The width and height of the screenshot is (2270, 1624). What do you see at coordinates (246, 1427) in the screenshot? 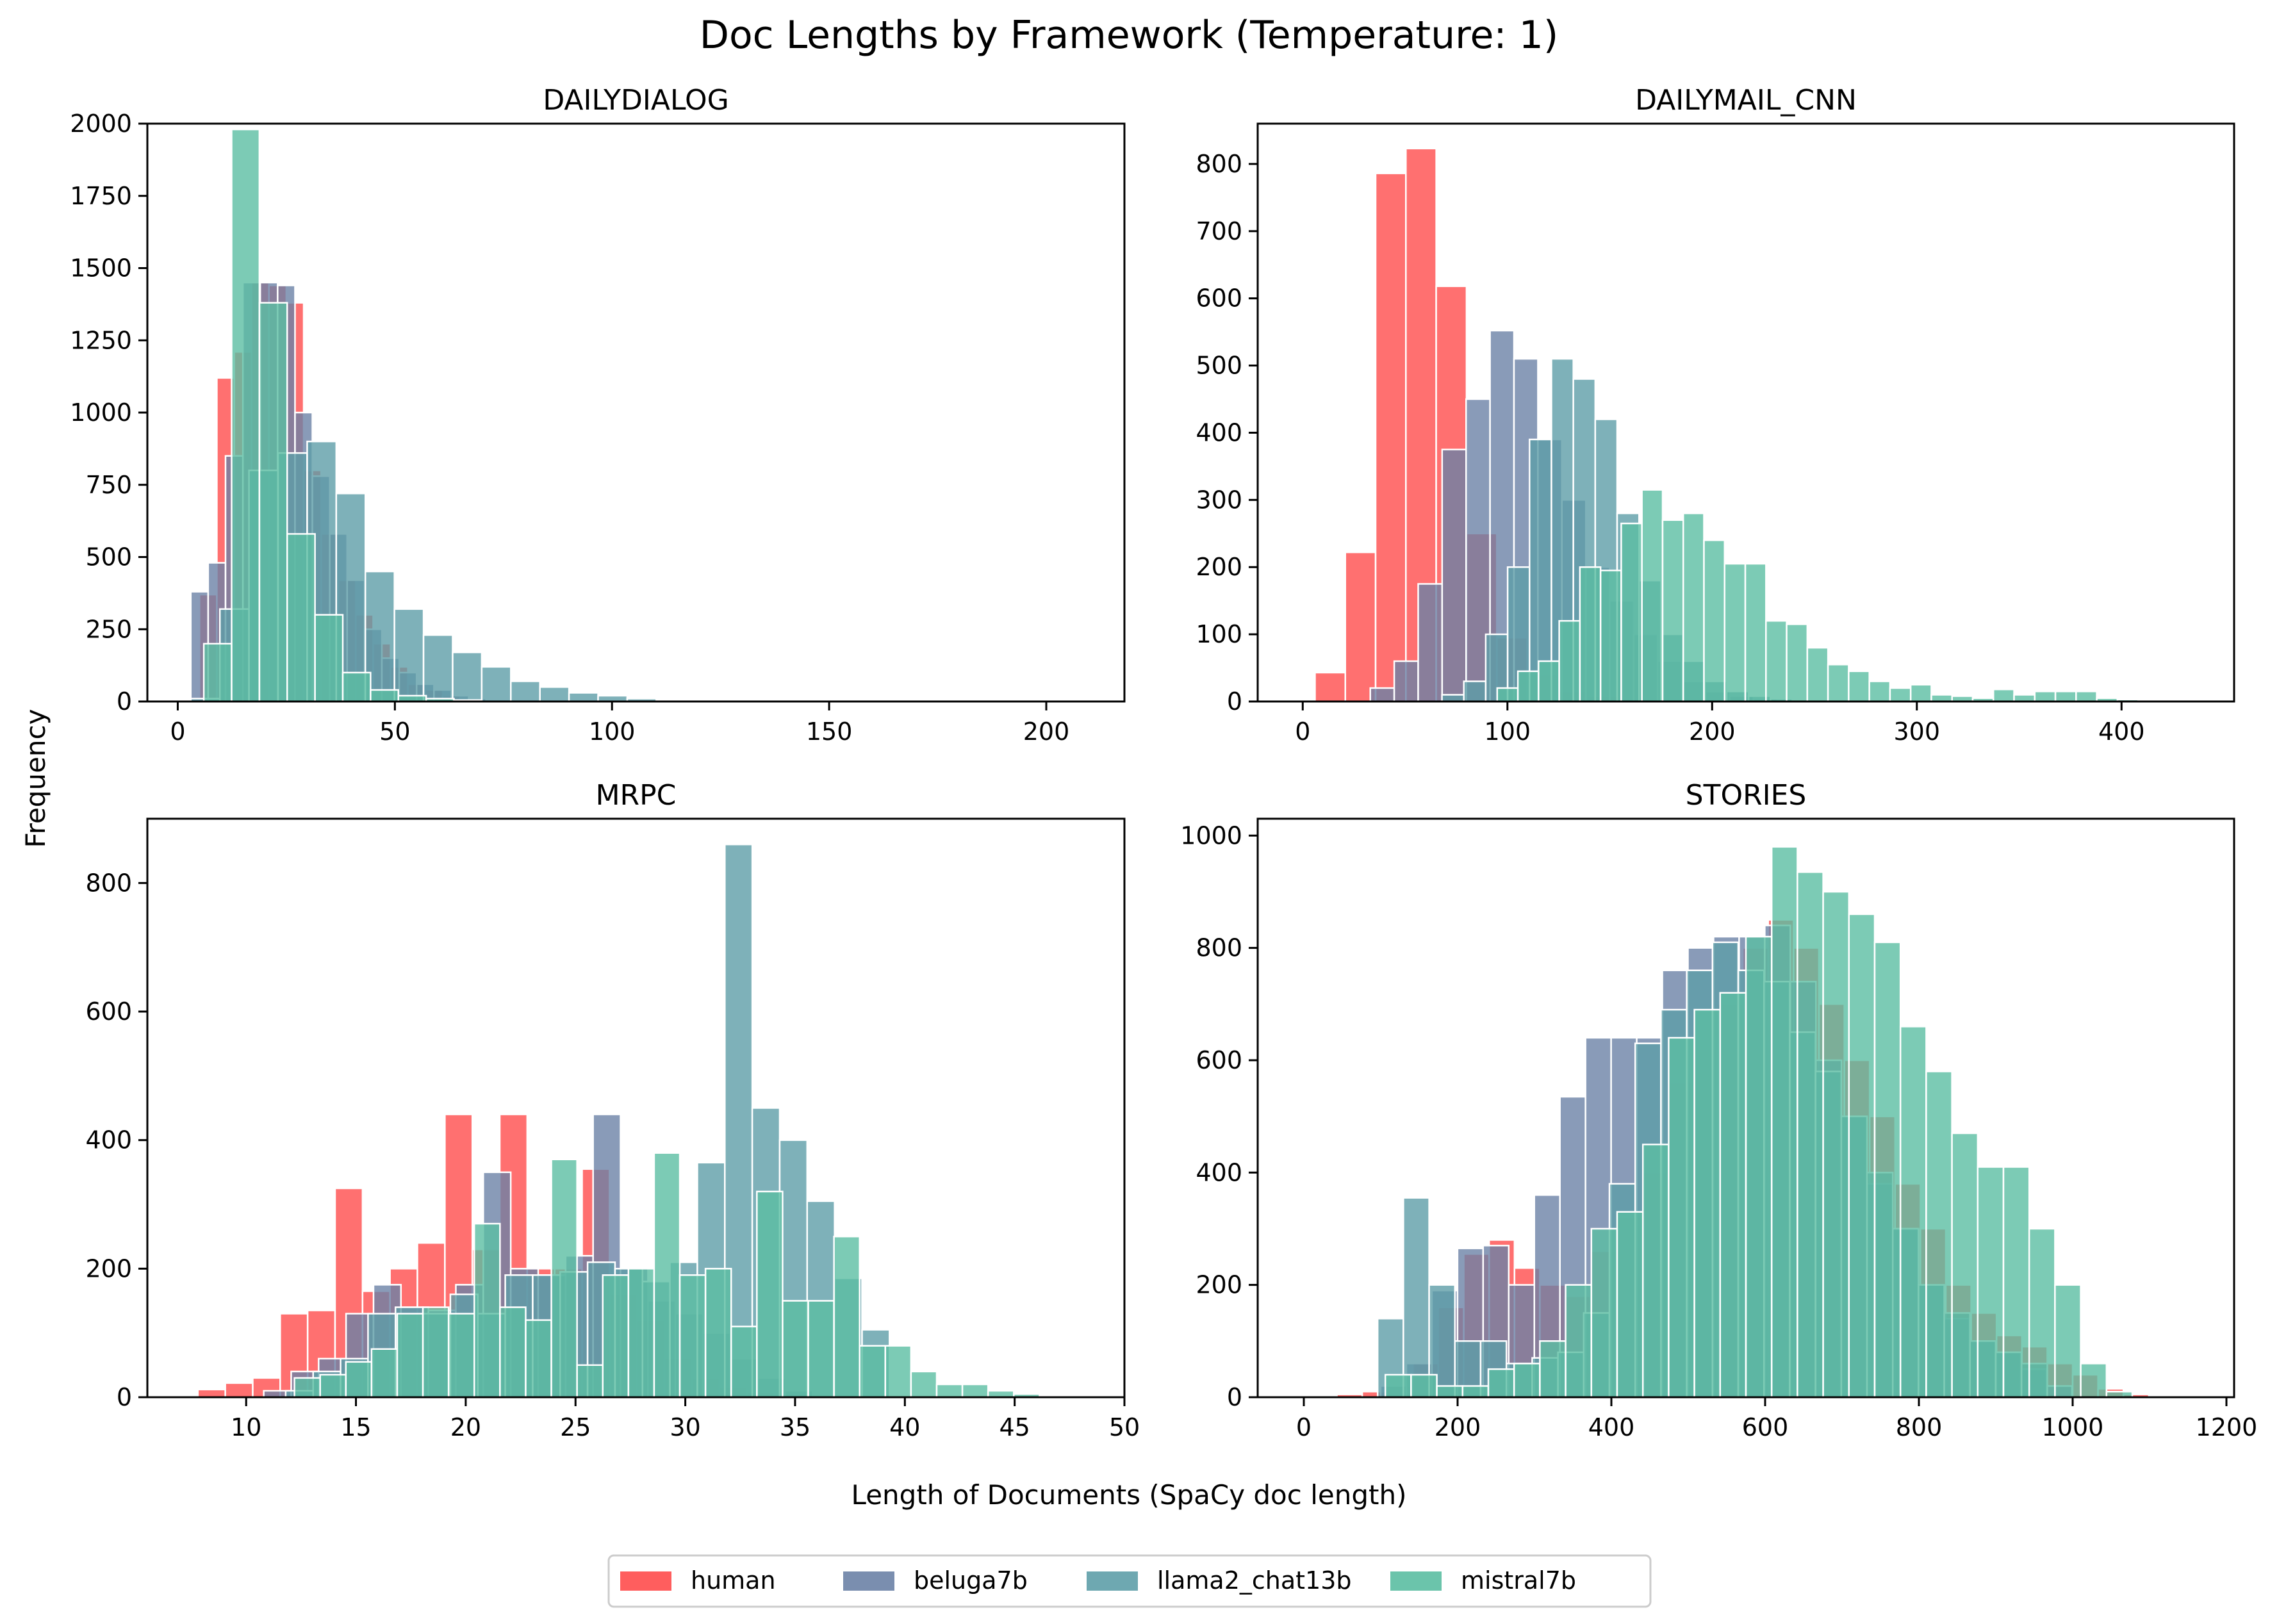
I see `x-tick-label: 10` at bounding box center [246, 1427].